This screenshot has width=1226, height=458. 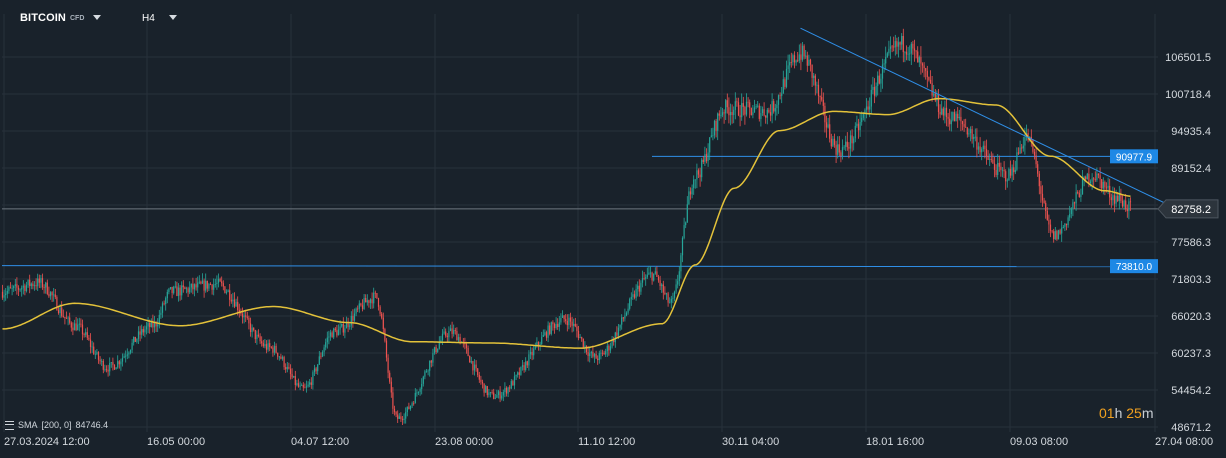 What do you see at coordinates (43, 18) in the screenshot?
I see `symbol-name: BITCOIN` at bounding box center [43, 18].